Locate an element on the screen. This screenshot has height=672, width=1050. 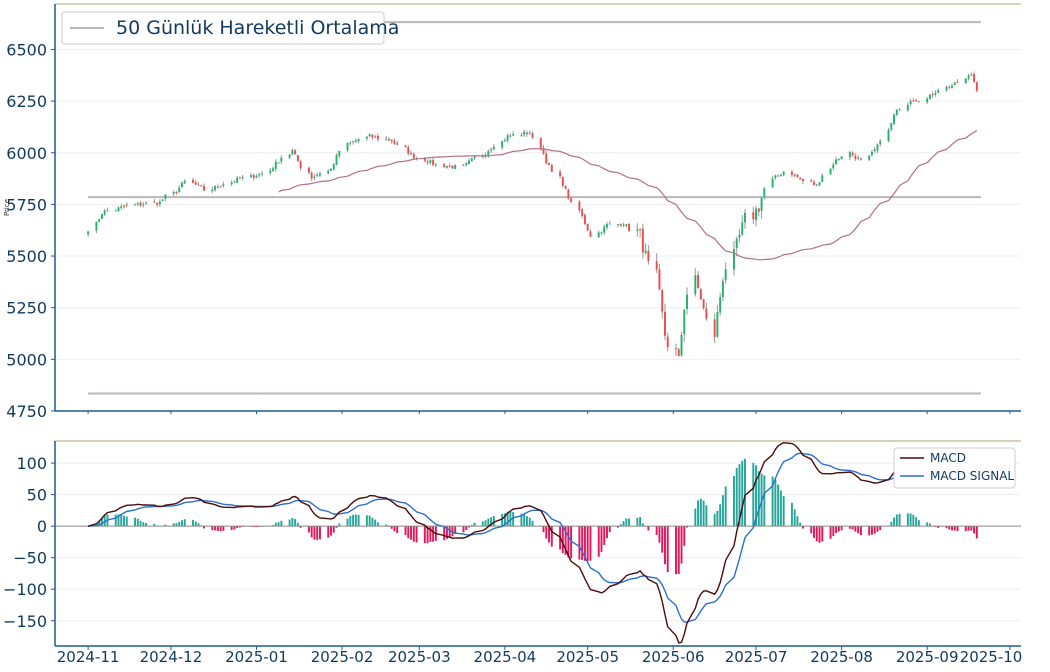
date-tick-label: 2025-07 is located at coordinates (756, 657).